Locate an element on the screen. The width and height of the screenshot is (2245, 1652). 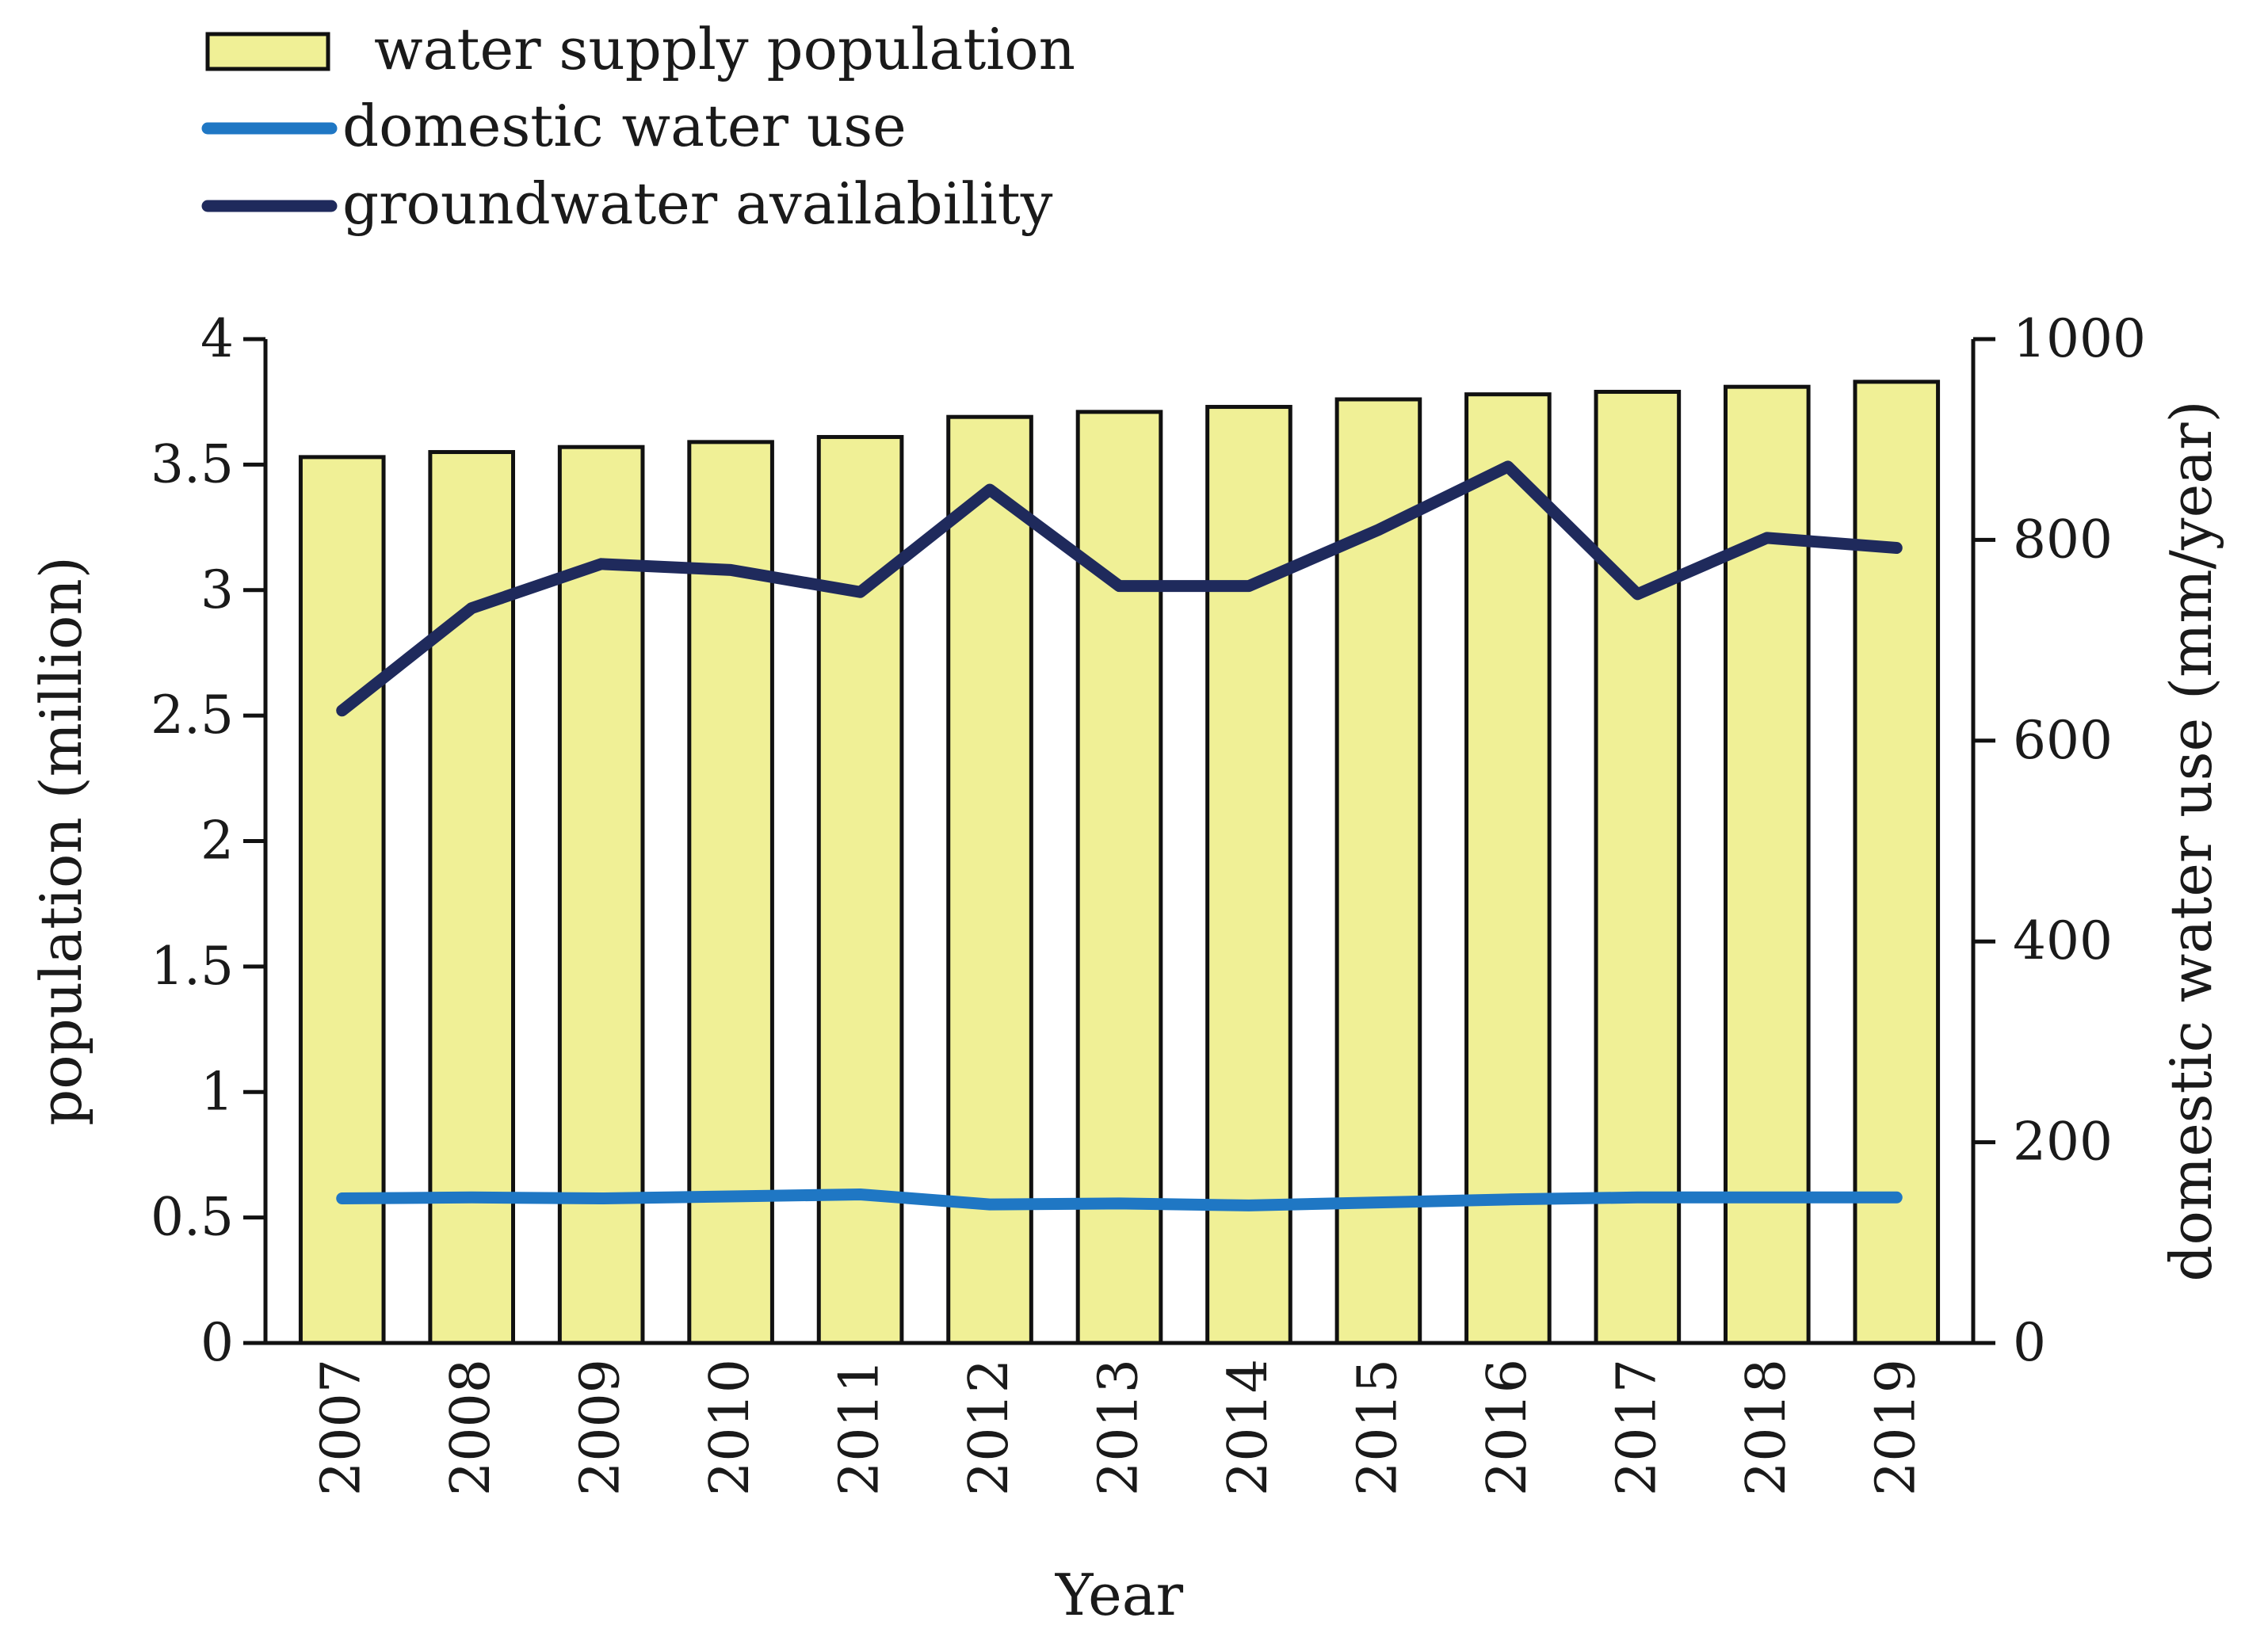
x-tick-label-2008: 2008 is located at coordinates (471, 1427).